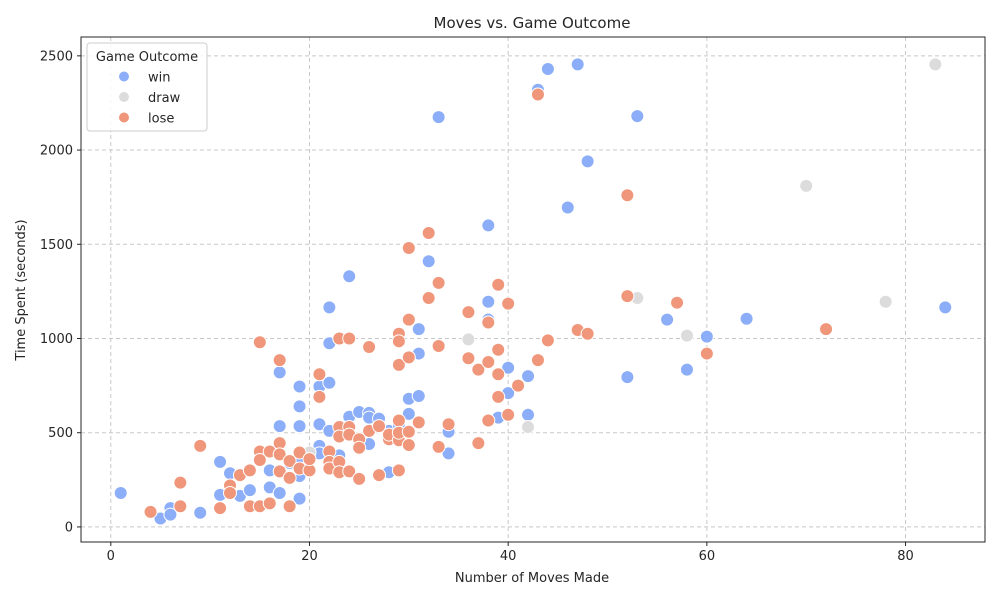 Image resolution: width=1000 pixels, height=600 pixels. I want to click on legend: Game Outcome win draw lose, so click(147, 87).